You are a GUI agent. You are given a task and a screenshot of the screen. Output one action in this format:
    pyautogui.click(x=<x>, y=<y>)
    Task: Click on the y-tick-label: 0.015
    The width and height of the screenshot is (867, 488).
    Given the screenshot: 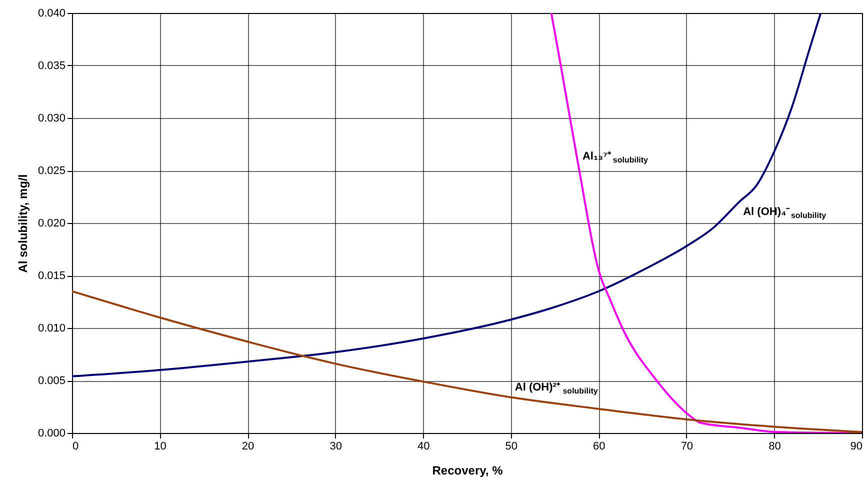 What is the action you would take?
    pyautogui.click(x=52, y=276)
    